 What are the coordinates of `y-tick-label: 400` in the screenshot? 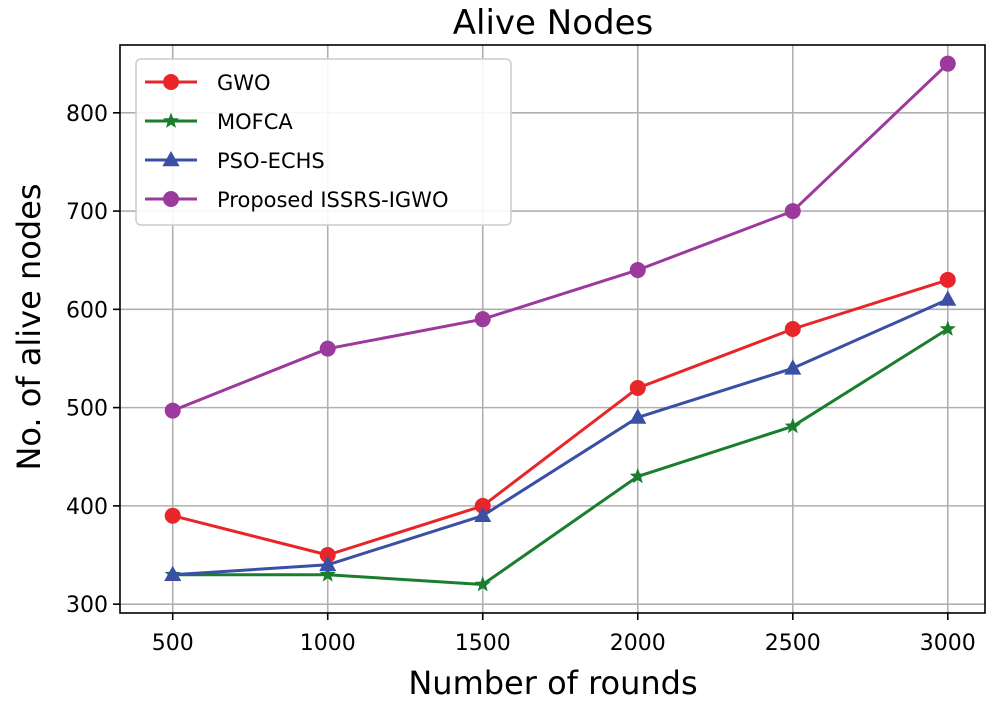 It's located at (87, 507).